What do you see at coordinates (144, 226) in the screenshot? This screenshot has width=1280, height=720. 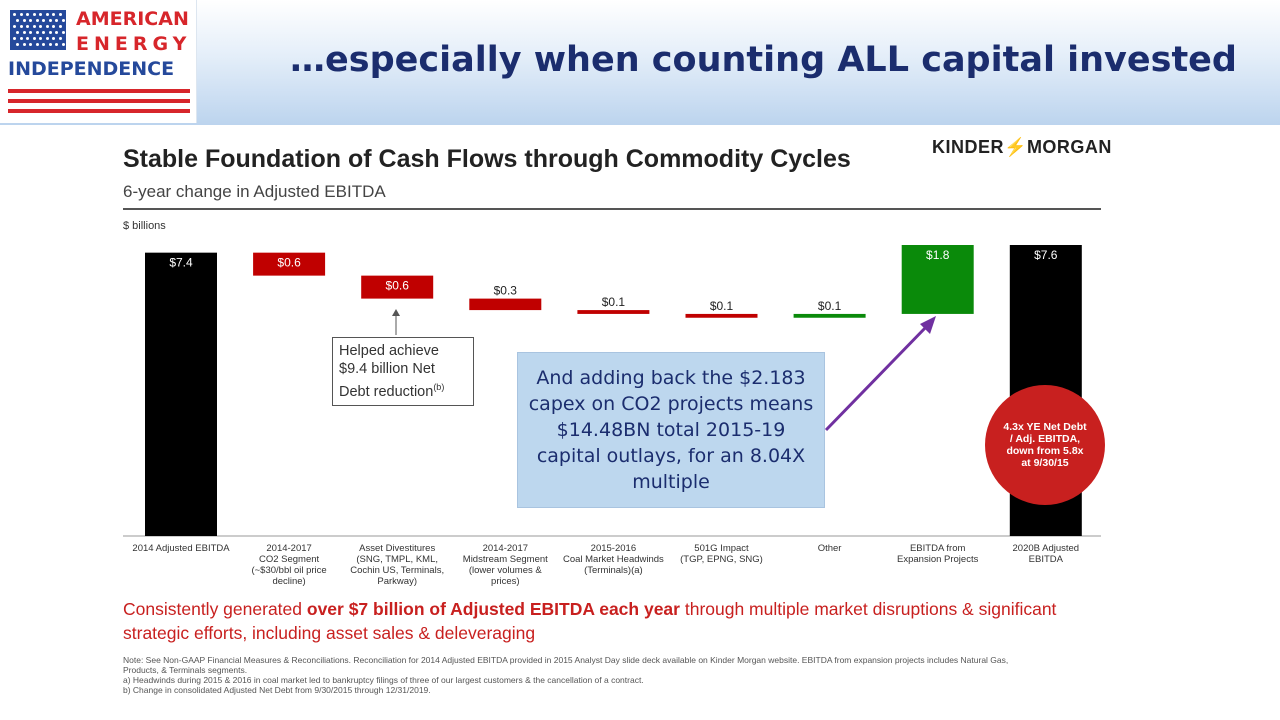 I see `unit-label: $ billions` at bounding box center [144, 226].